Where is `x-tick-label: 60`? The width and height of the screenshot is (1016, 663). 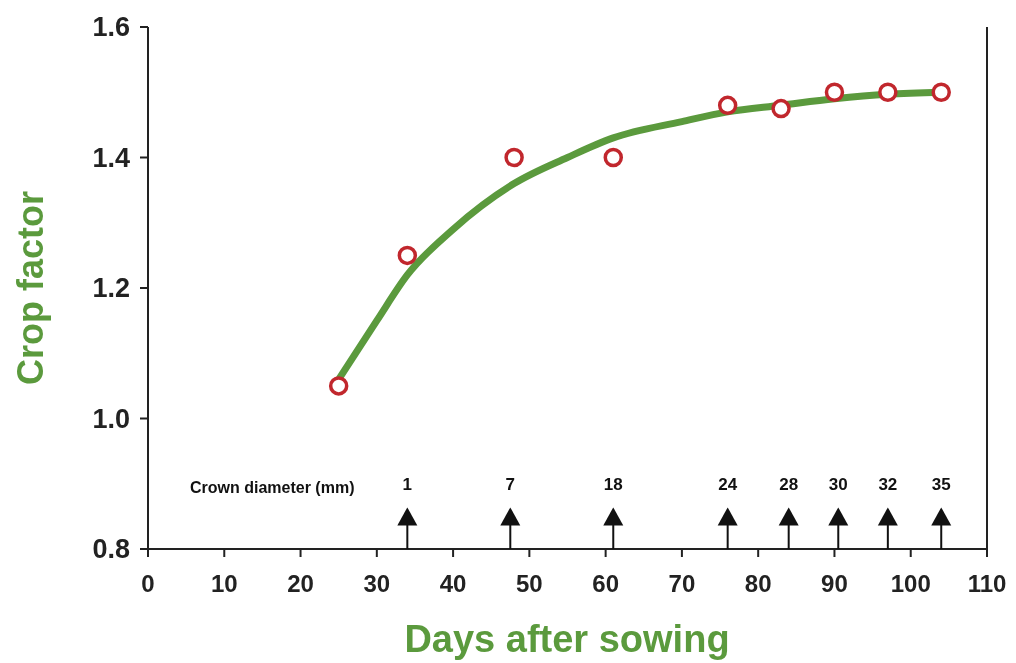 x-tick-label: 60 is located at coordinates (605, 583).